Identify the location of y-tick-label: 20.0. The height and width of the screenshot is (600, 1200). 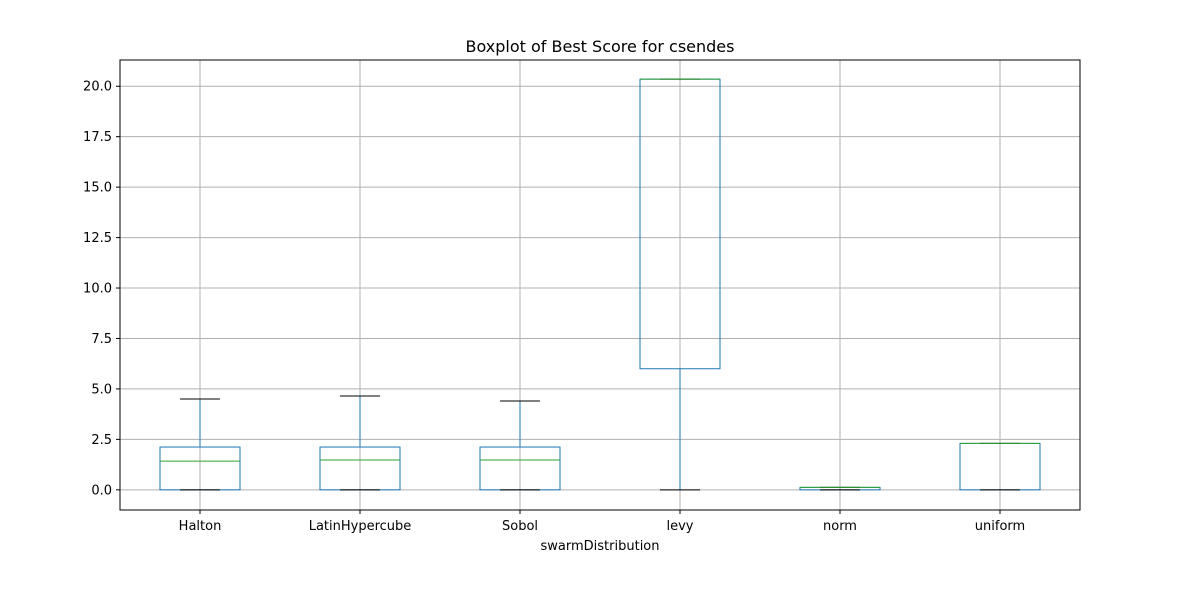
(97, 87).